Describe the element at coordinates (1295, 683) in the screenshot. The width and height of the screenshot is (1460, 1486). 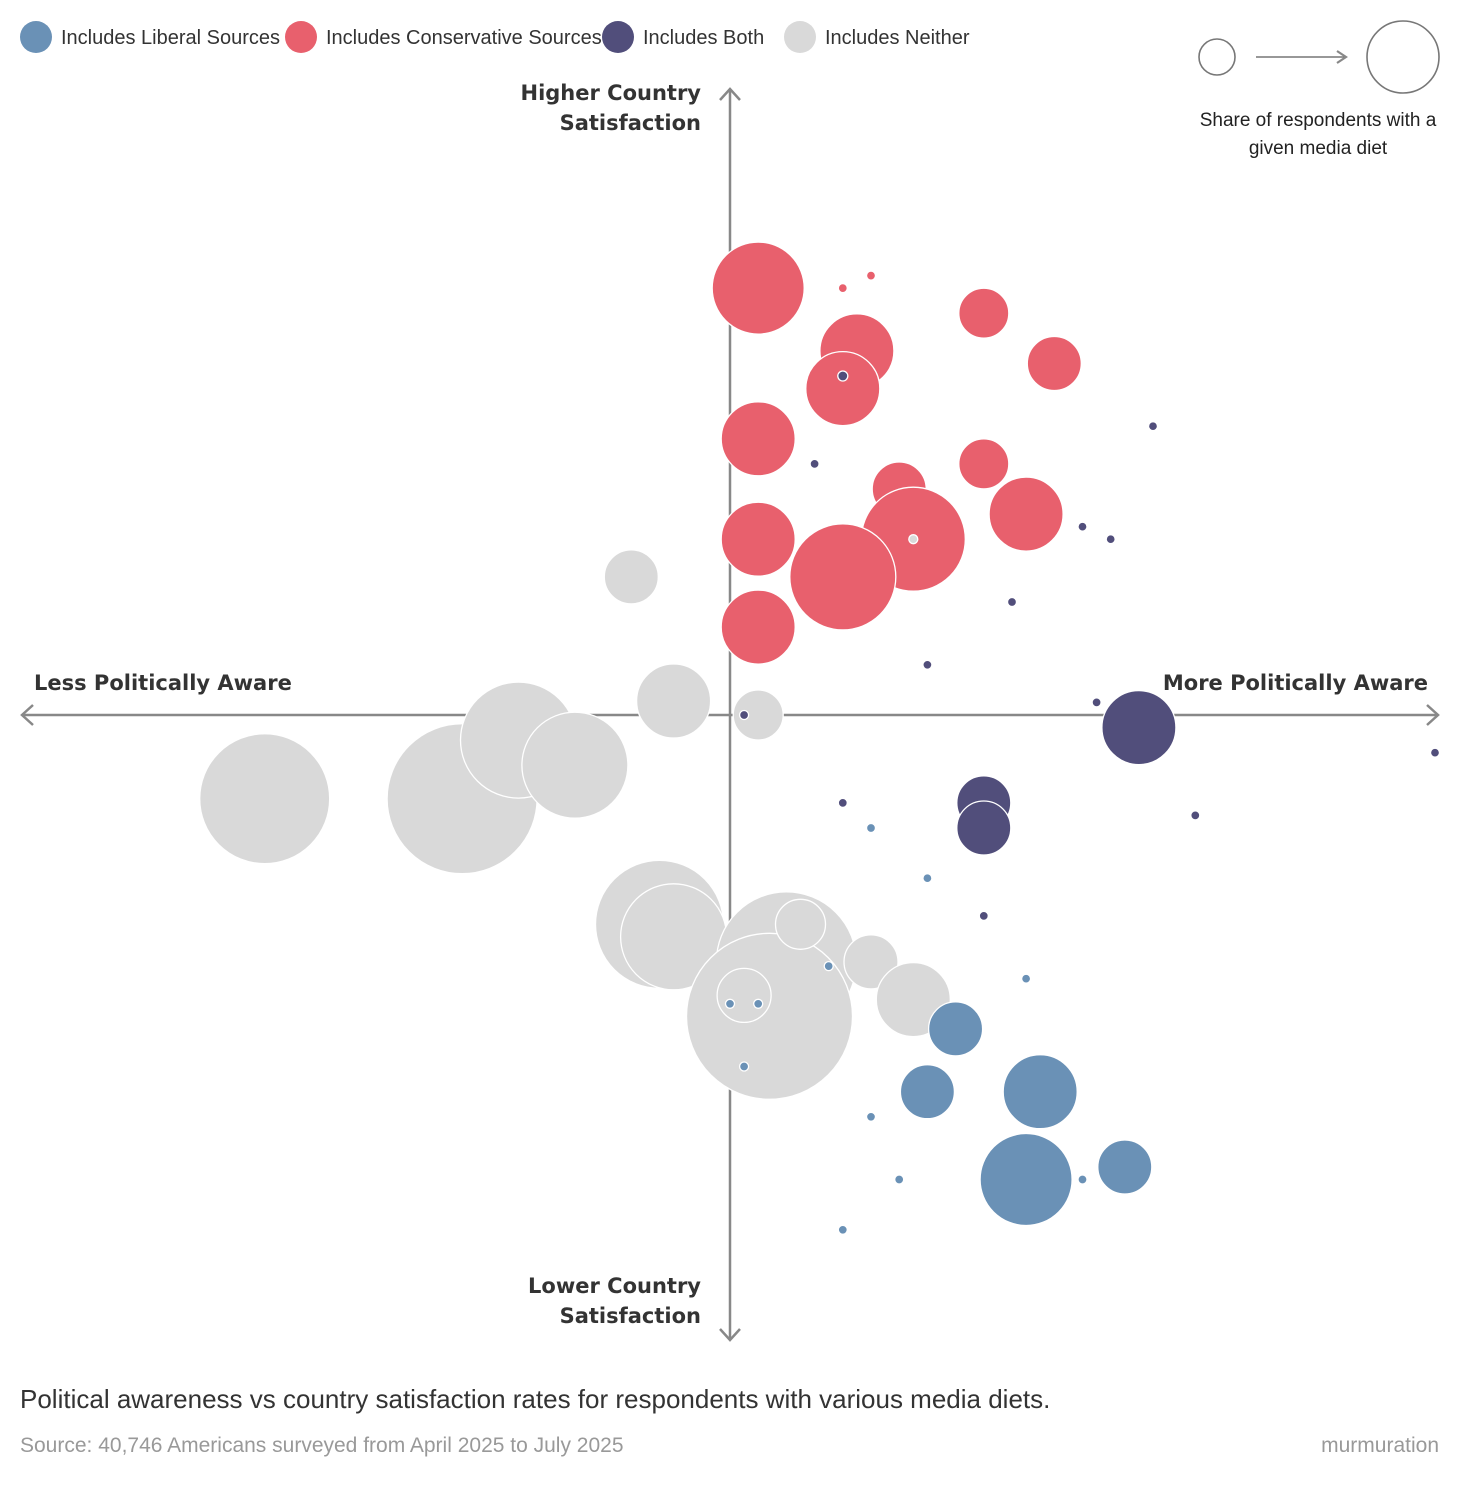
I see `x-axis-label-right: More Politically Aware` at that location.